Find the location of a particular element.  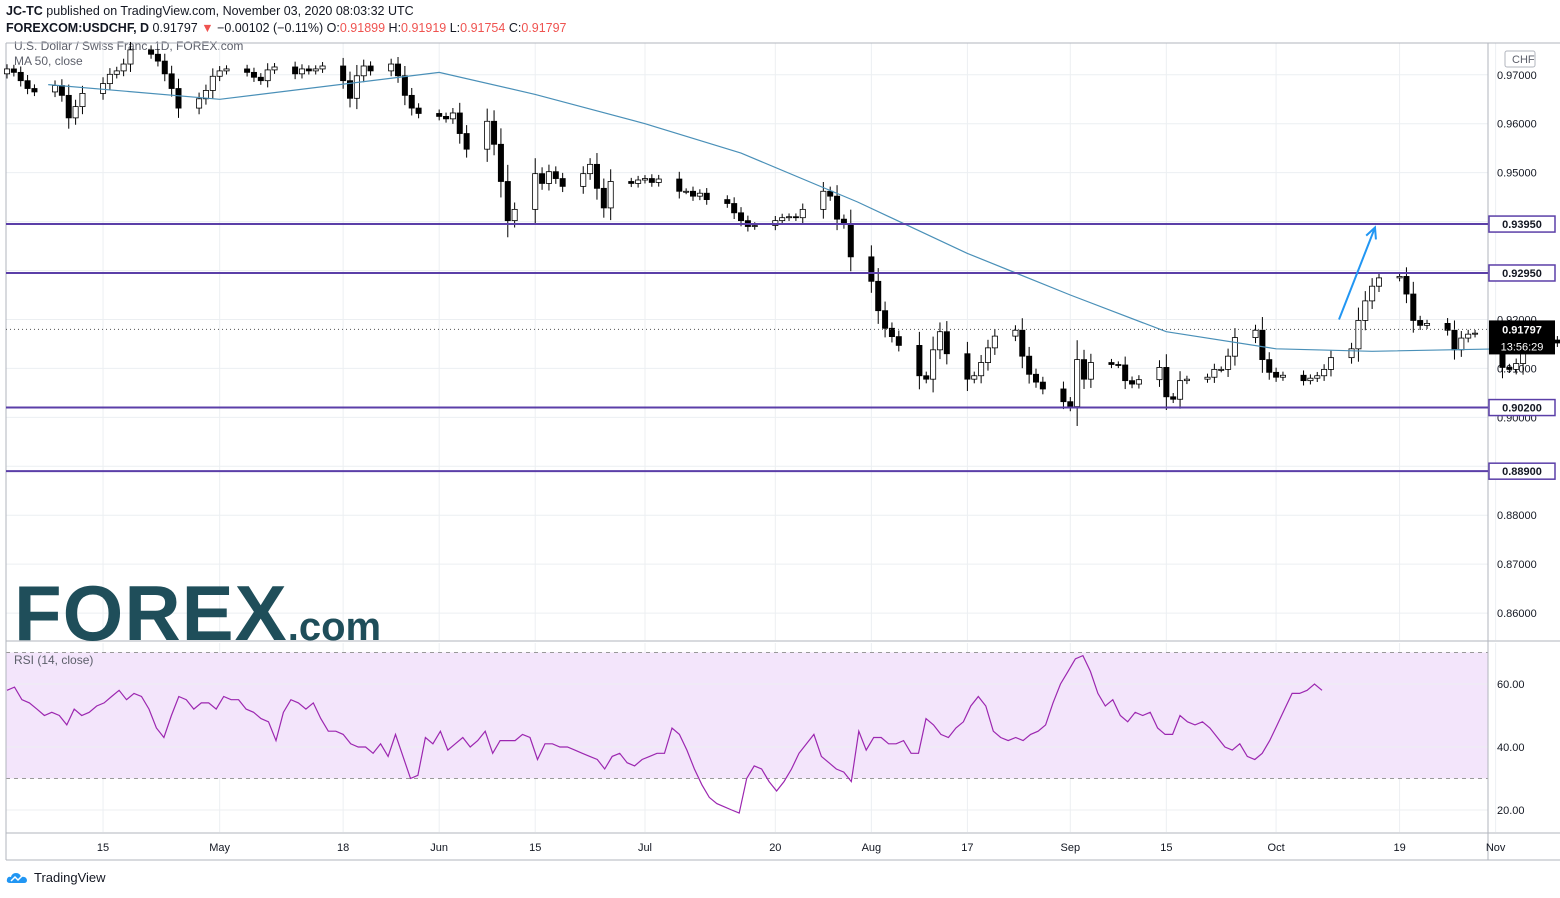

level-price-label: 0.90200 is located at coordinates (1522, 409).